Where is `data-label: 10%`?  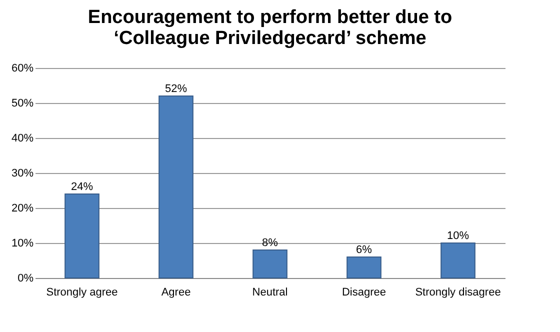
data-label: 10% is located at coordinates (458, 236).